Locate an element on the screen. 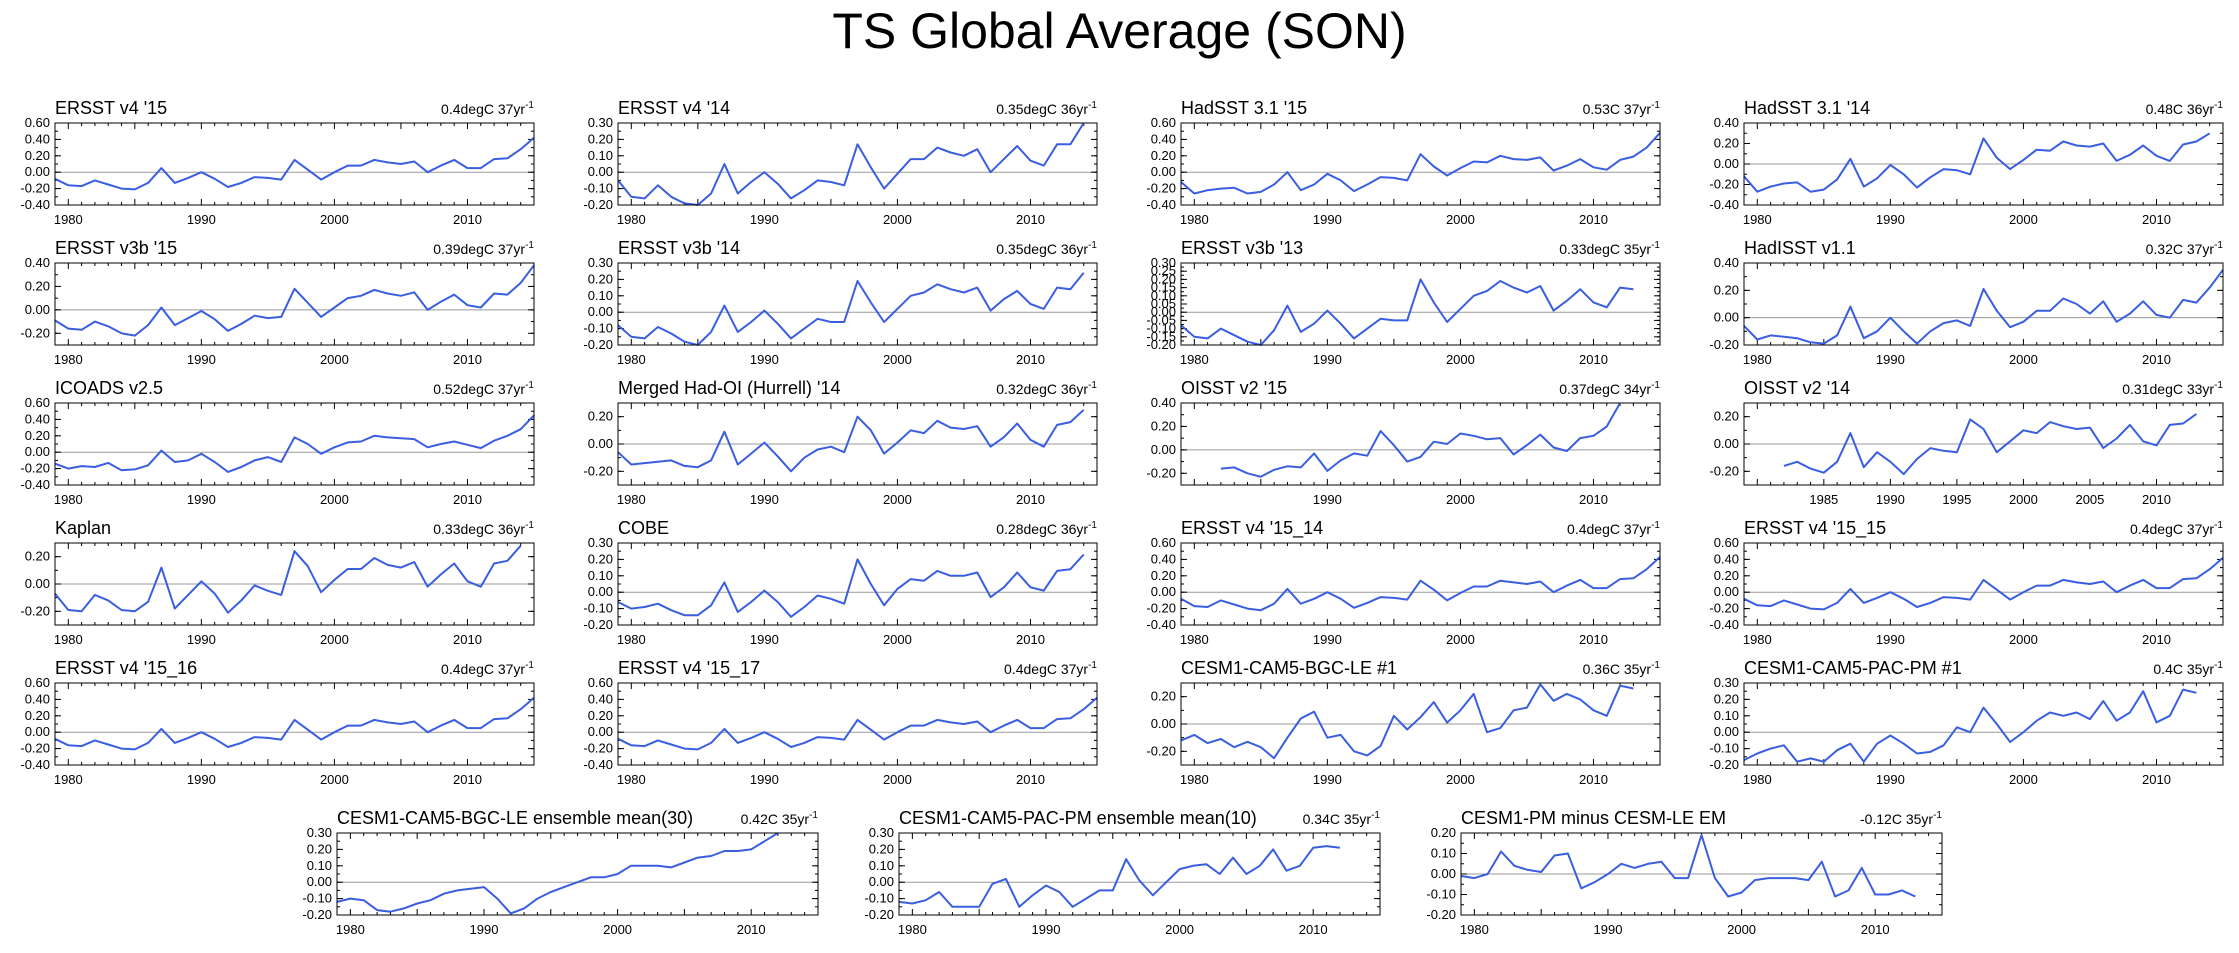  panel-trend-value: 0.37degC 34yr is located at coordinates (1605, 389).